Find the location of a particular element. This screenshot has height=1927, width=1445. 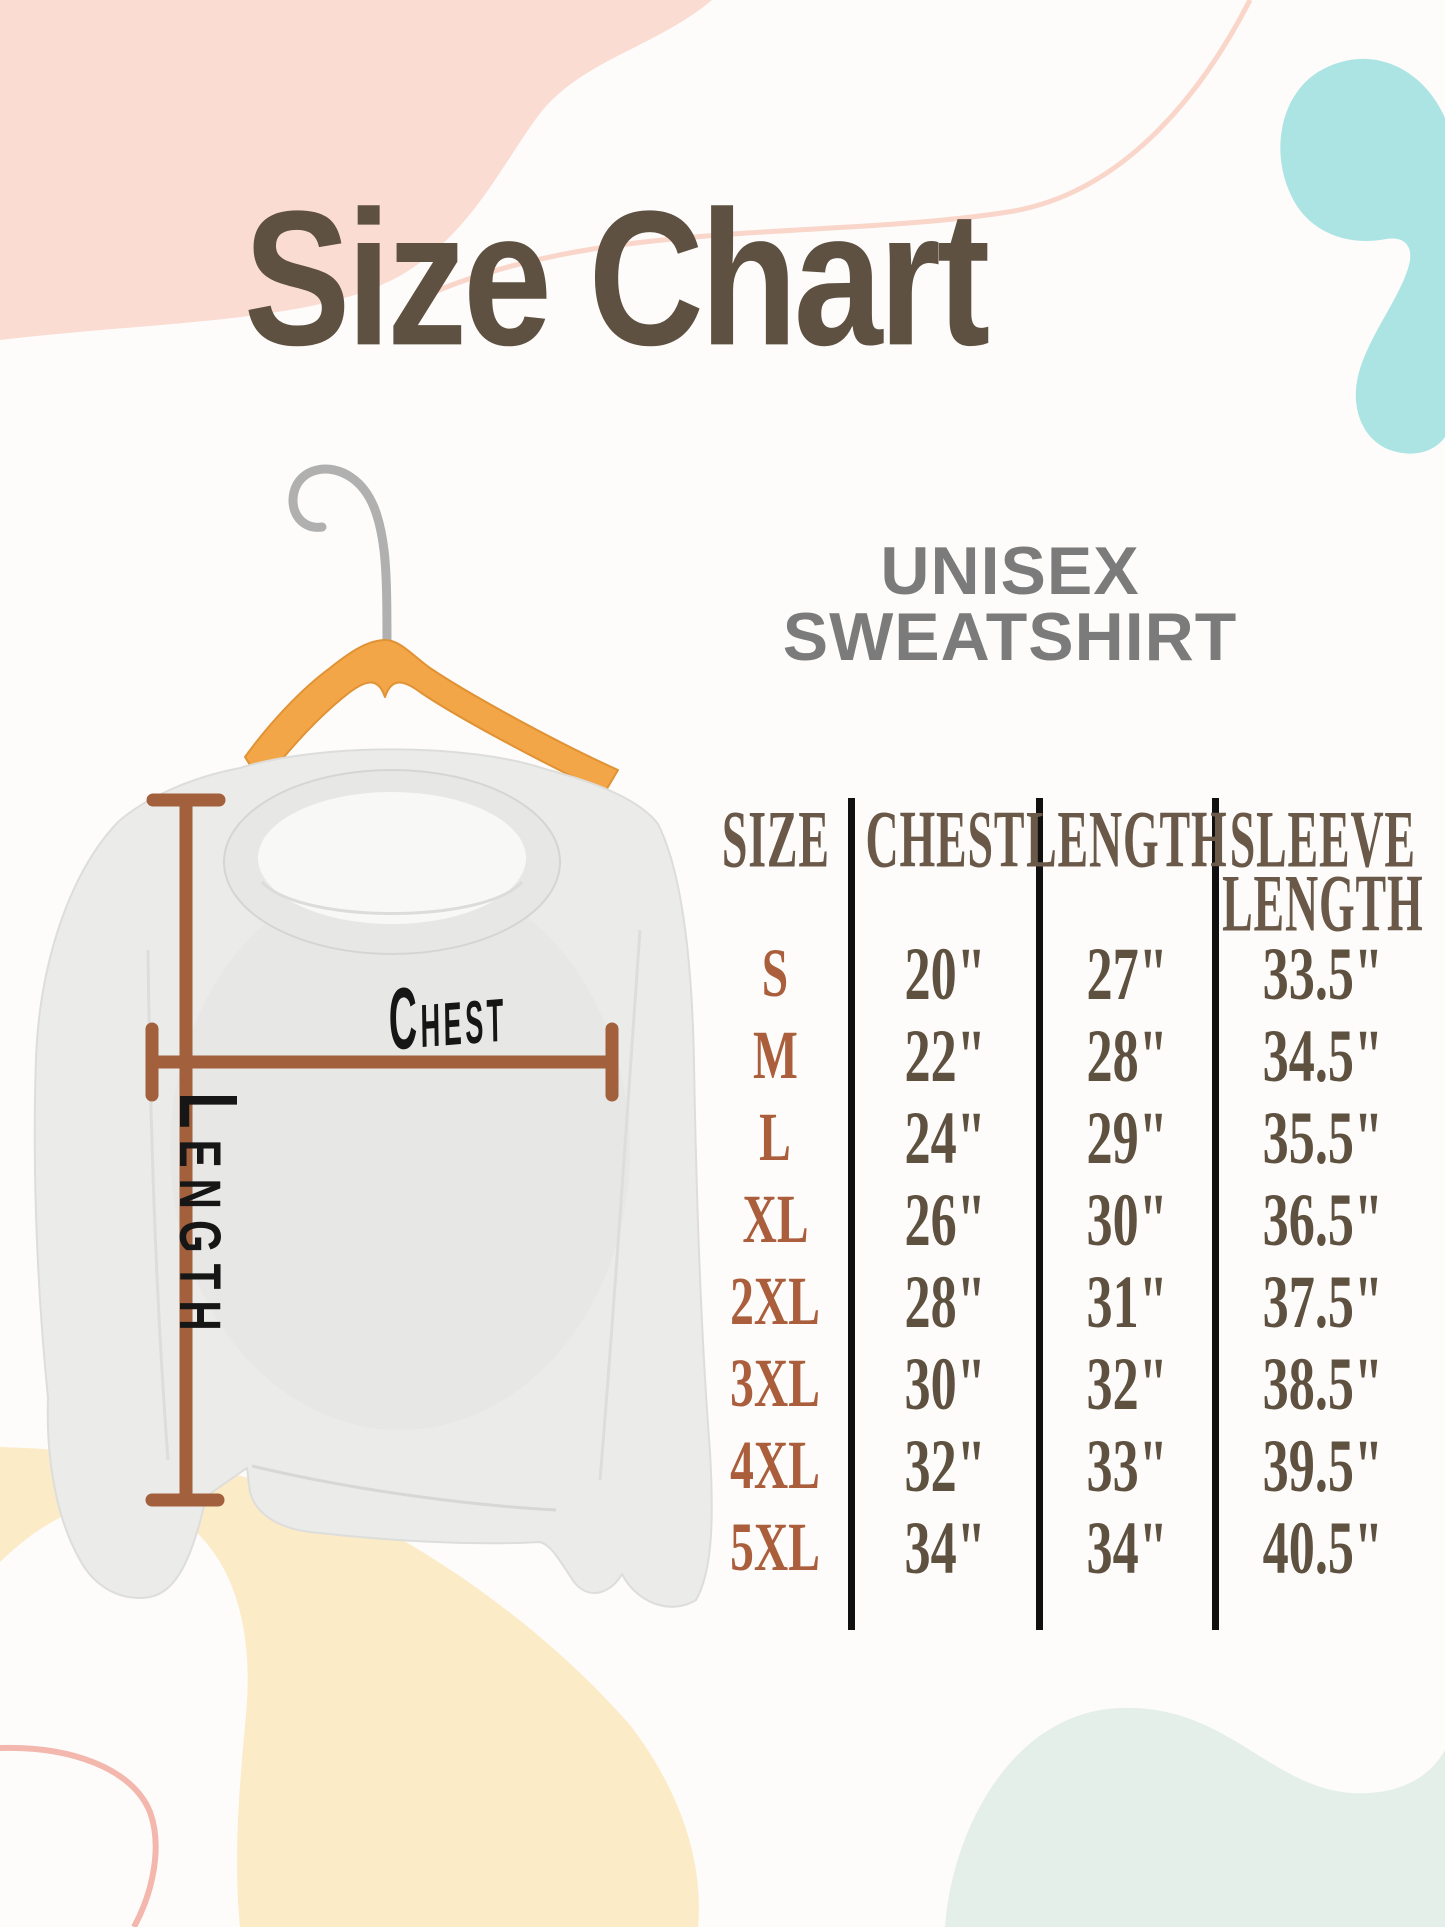

table-row-xl-sleeve: 36.5" is located at coordinates (1322, 1219).